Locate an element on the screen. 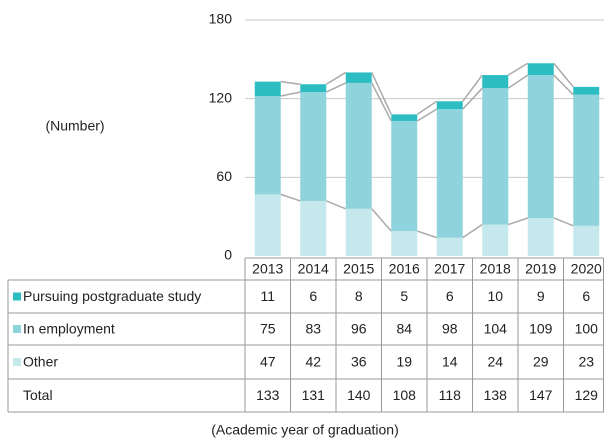 This screenshot has height=440, width=604. table-value: 36 is located at coordinates (359, 362).